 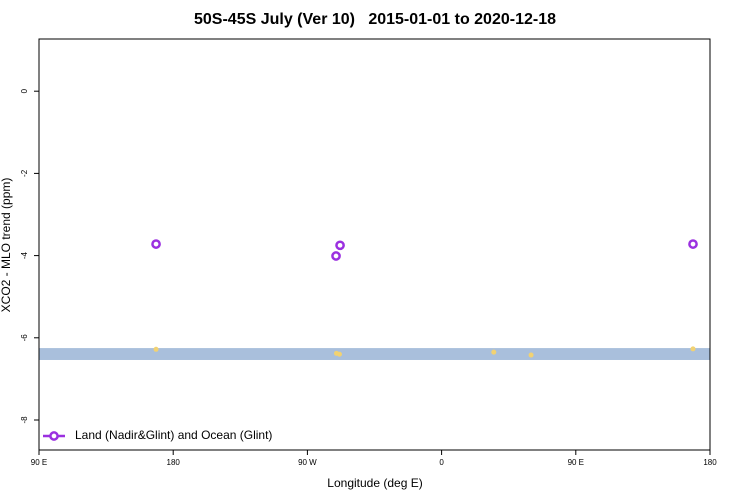 I want to click on x-tick-label: 90 W, so click(x=307, y=462).